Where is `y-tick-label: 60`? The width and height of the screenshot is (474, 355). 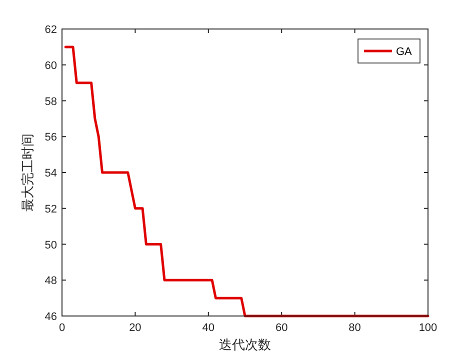
y-tick-label: 60 is located at coordinates (50, 66).